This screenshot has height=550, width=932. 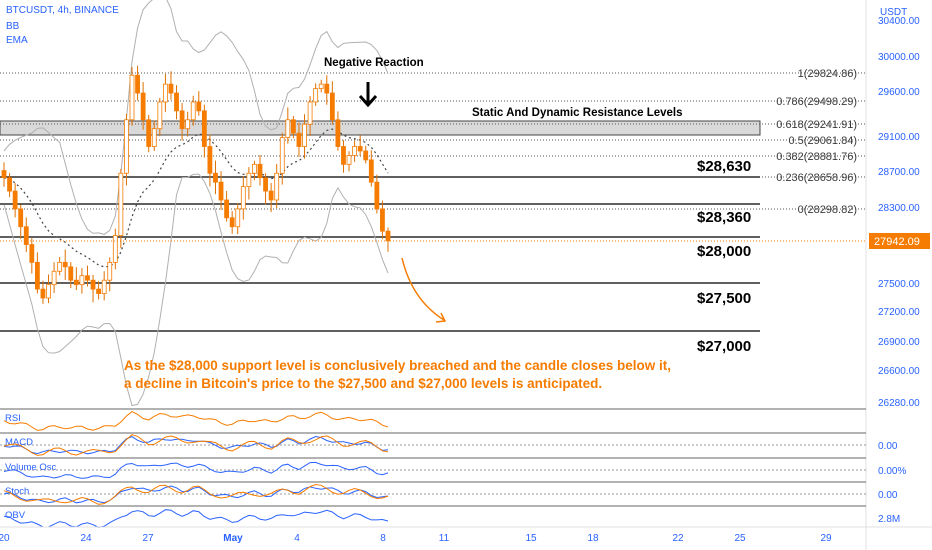 I want to click on indicator-pane-label: RSI, so click(x=13, y=418).